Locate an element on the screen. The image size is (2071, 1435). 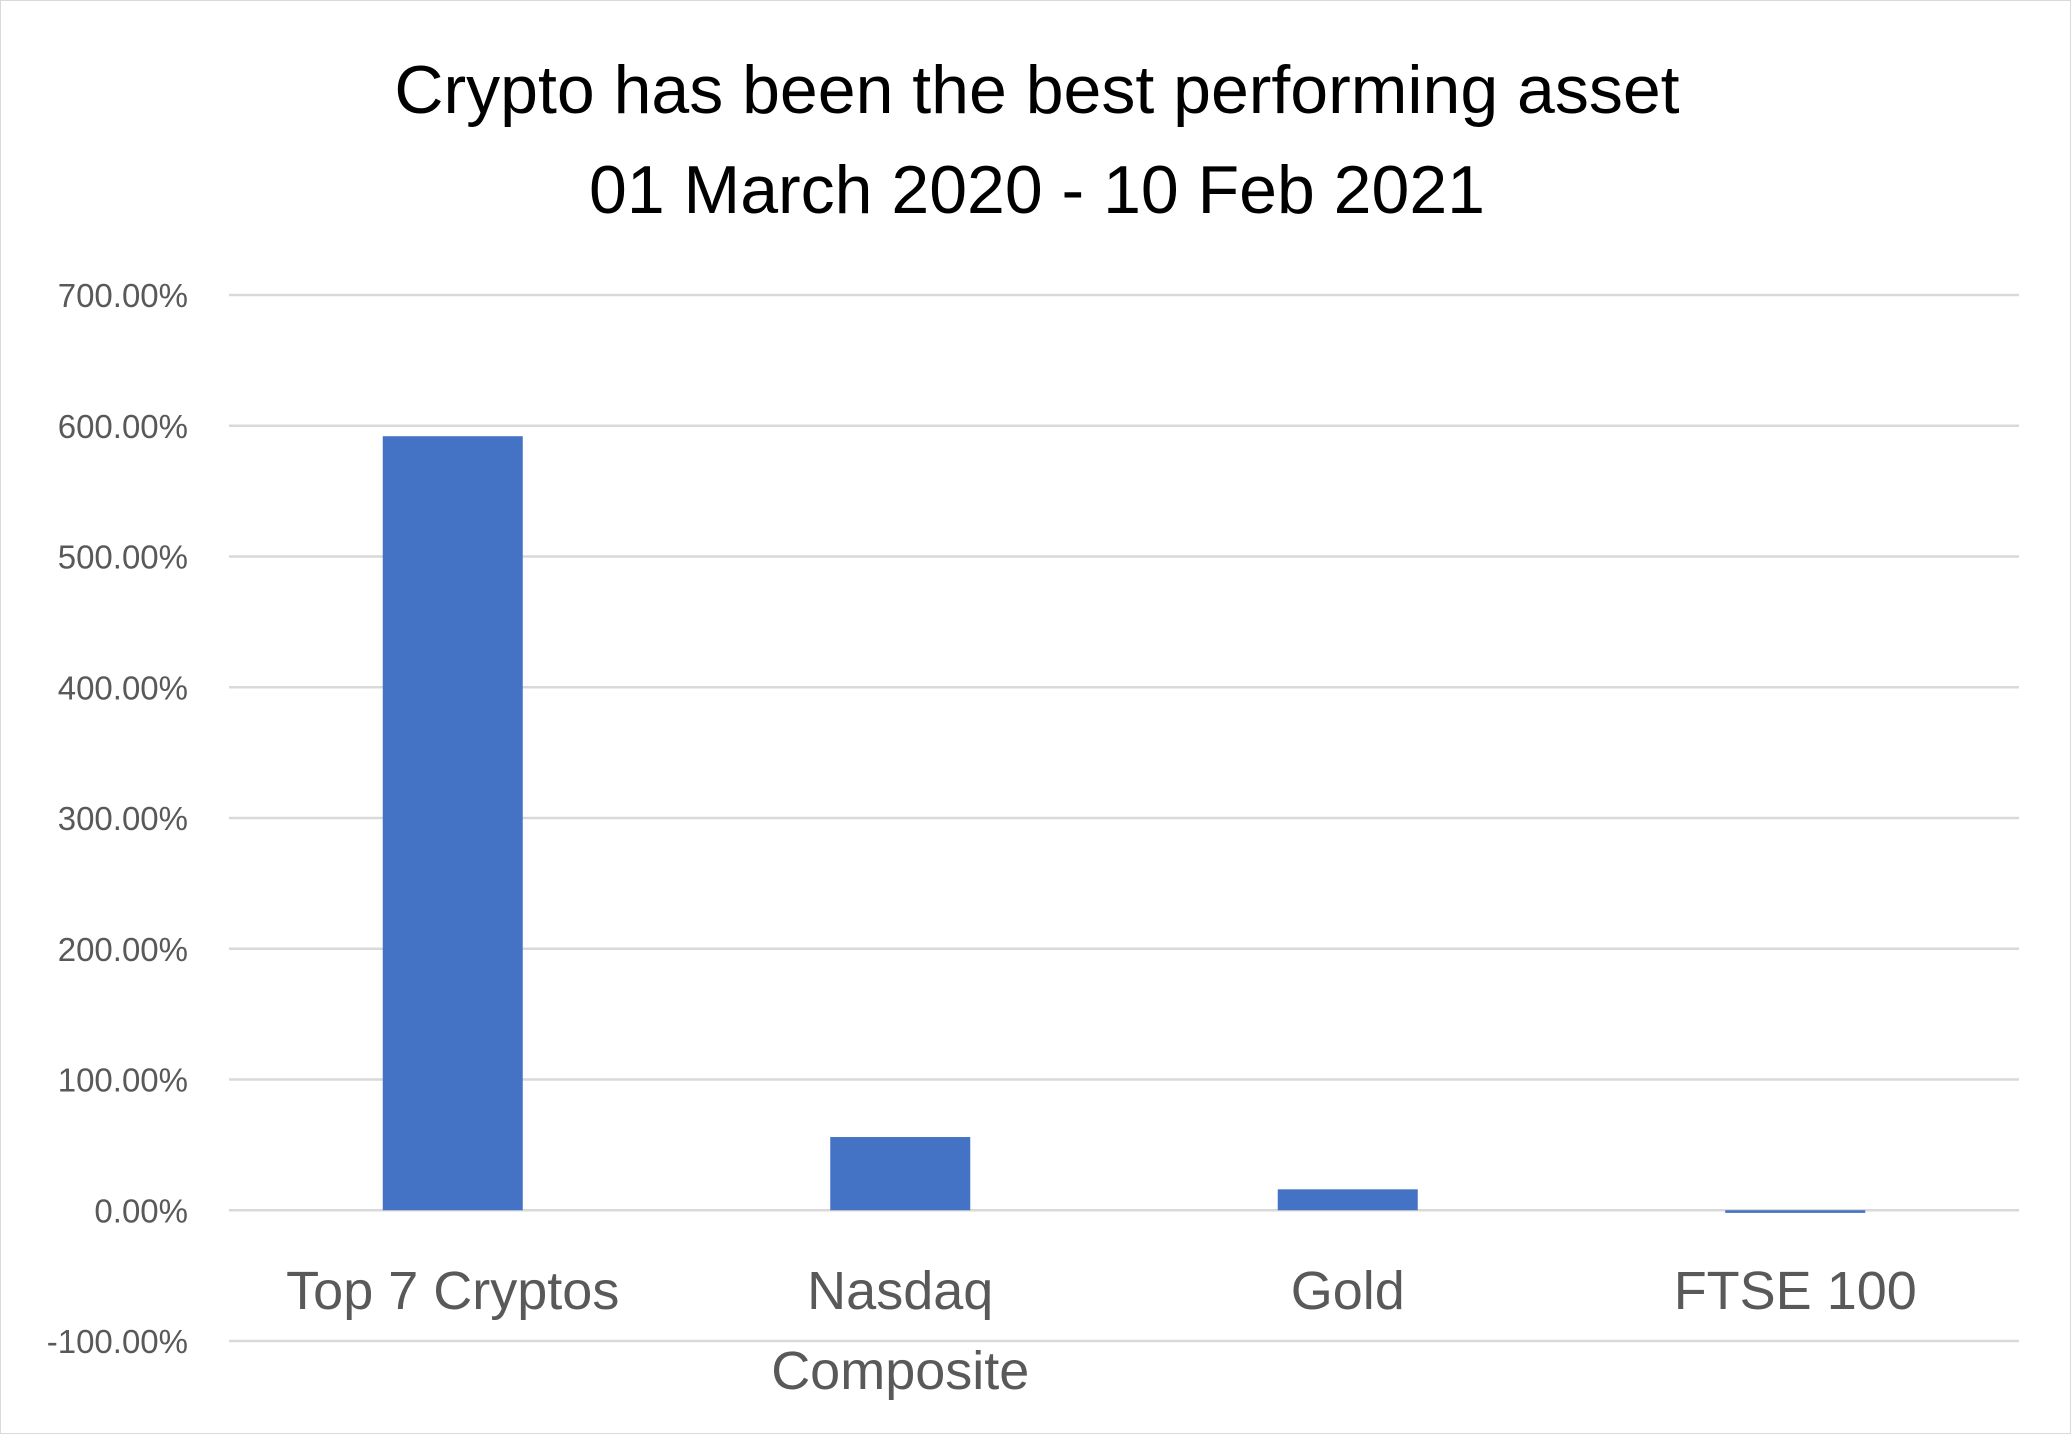
x-tick-label-line: Top 7 Cryptos is located at coordinates (452, 1291).